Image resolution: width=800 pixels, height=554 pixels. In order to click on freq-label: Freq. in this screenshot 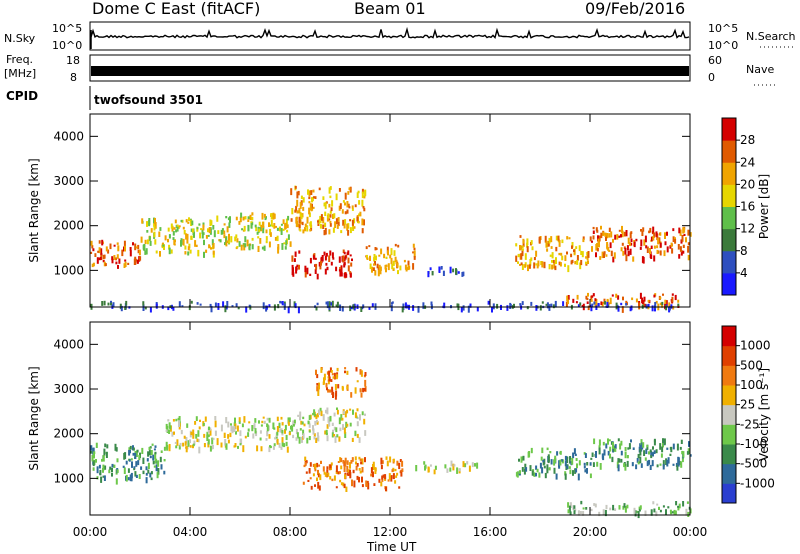, I will do `click(19, 59)`.